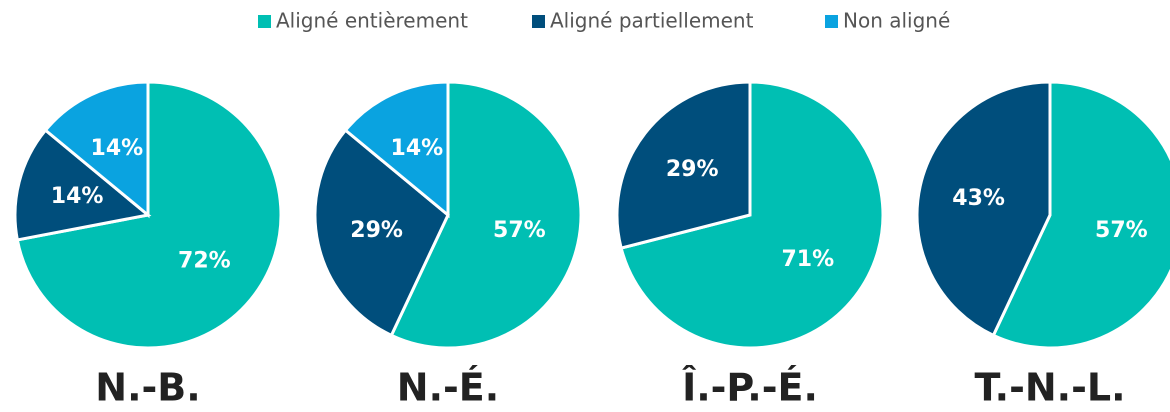  What do you see at coordinates (147, 388) in the screenshot?
I see `pie-title: N.-B.` at bounding box center [147, 388].